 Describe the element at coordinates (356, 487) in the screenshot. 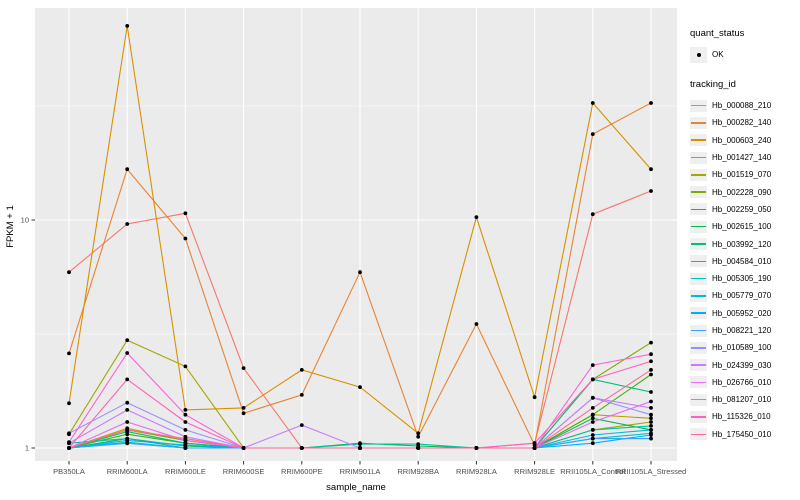

I see `x-axis-title: sample_name` at that location.